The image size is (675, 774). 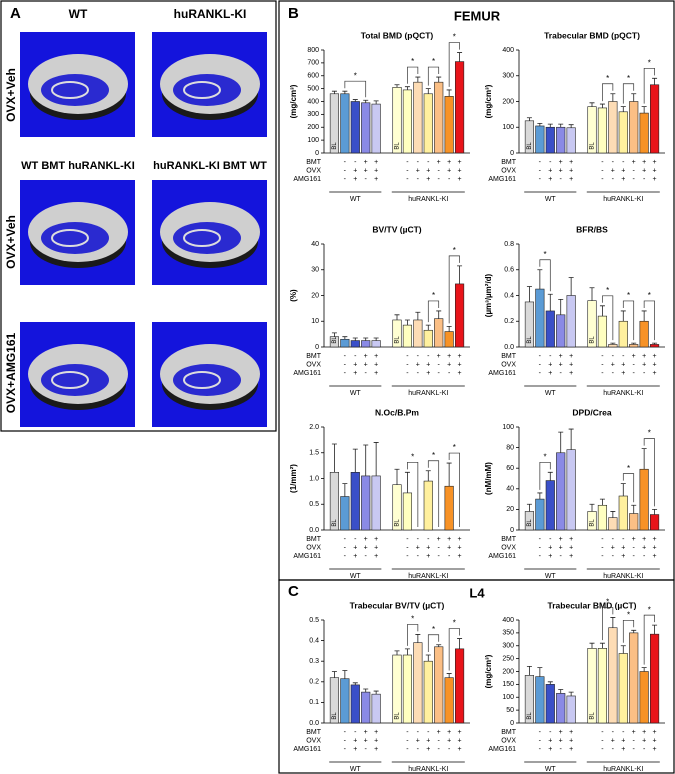 I want to click on treatment-name: BMT, so click(x=509, y=356).